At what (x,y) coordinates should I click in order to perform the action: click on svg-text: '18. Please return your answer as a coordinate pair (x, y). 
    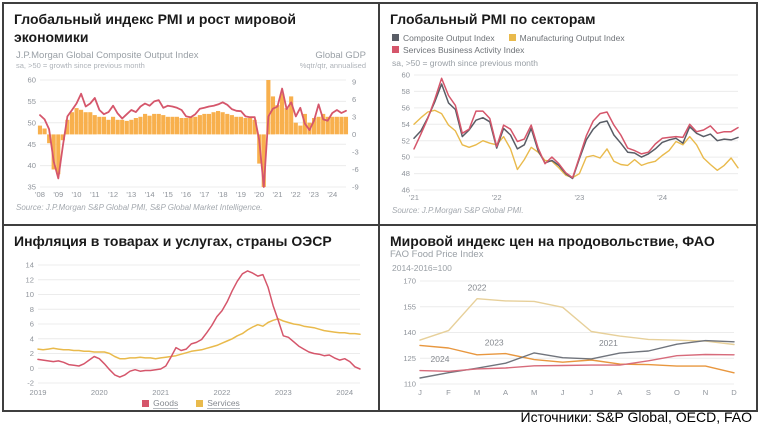
    Looking at the image, I should click on (223, 194).